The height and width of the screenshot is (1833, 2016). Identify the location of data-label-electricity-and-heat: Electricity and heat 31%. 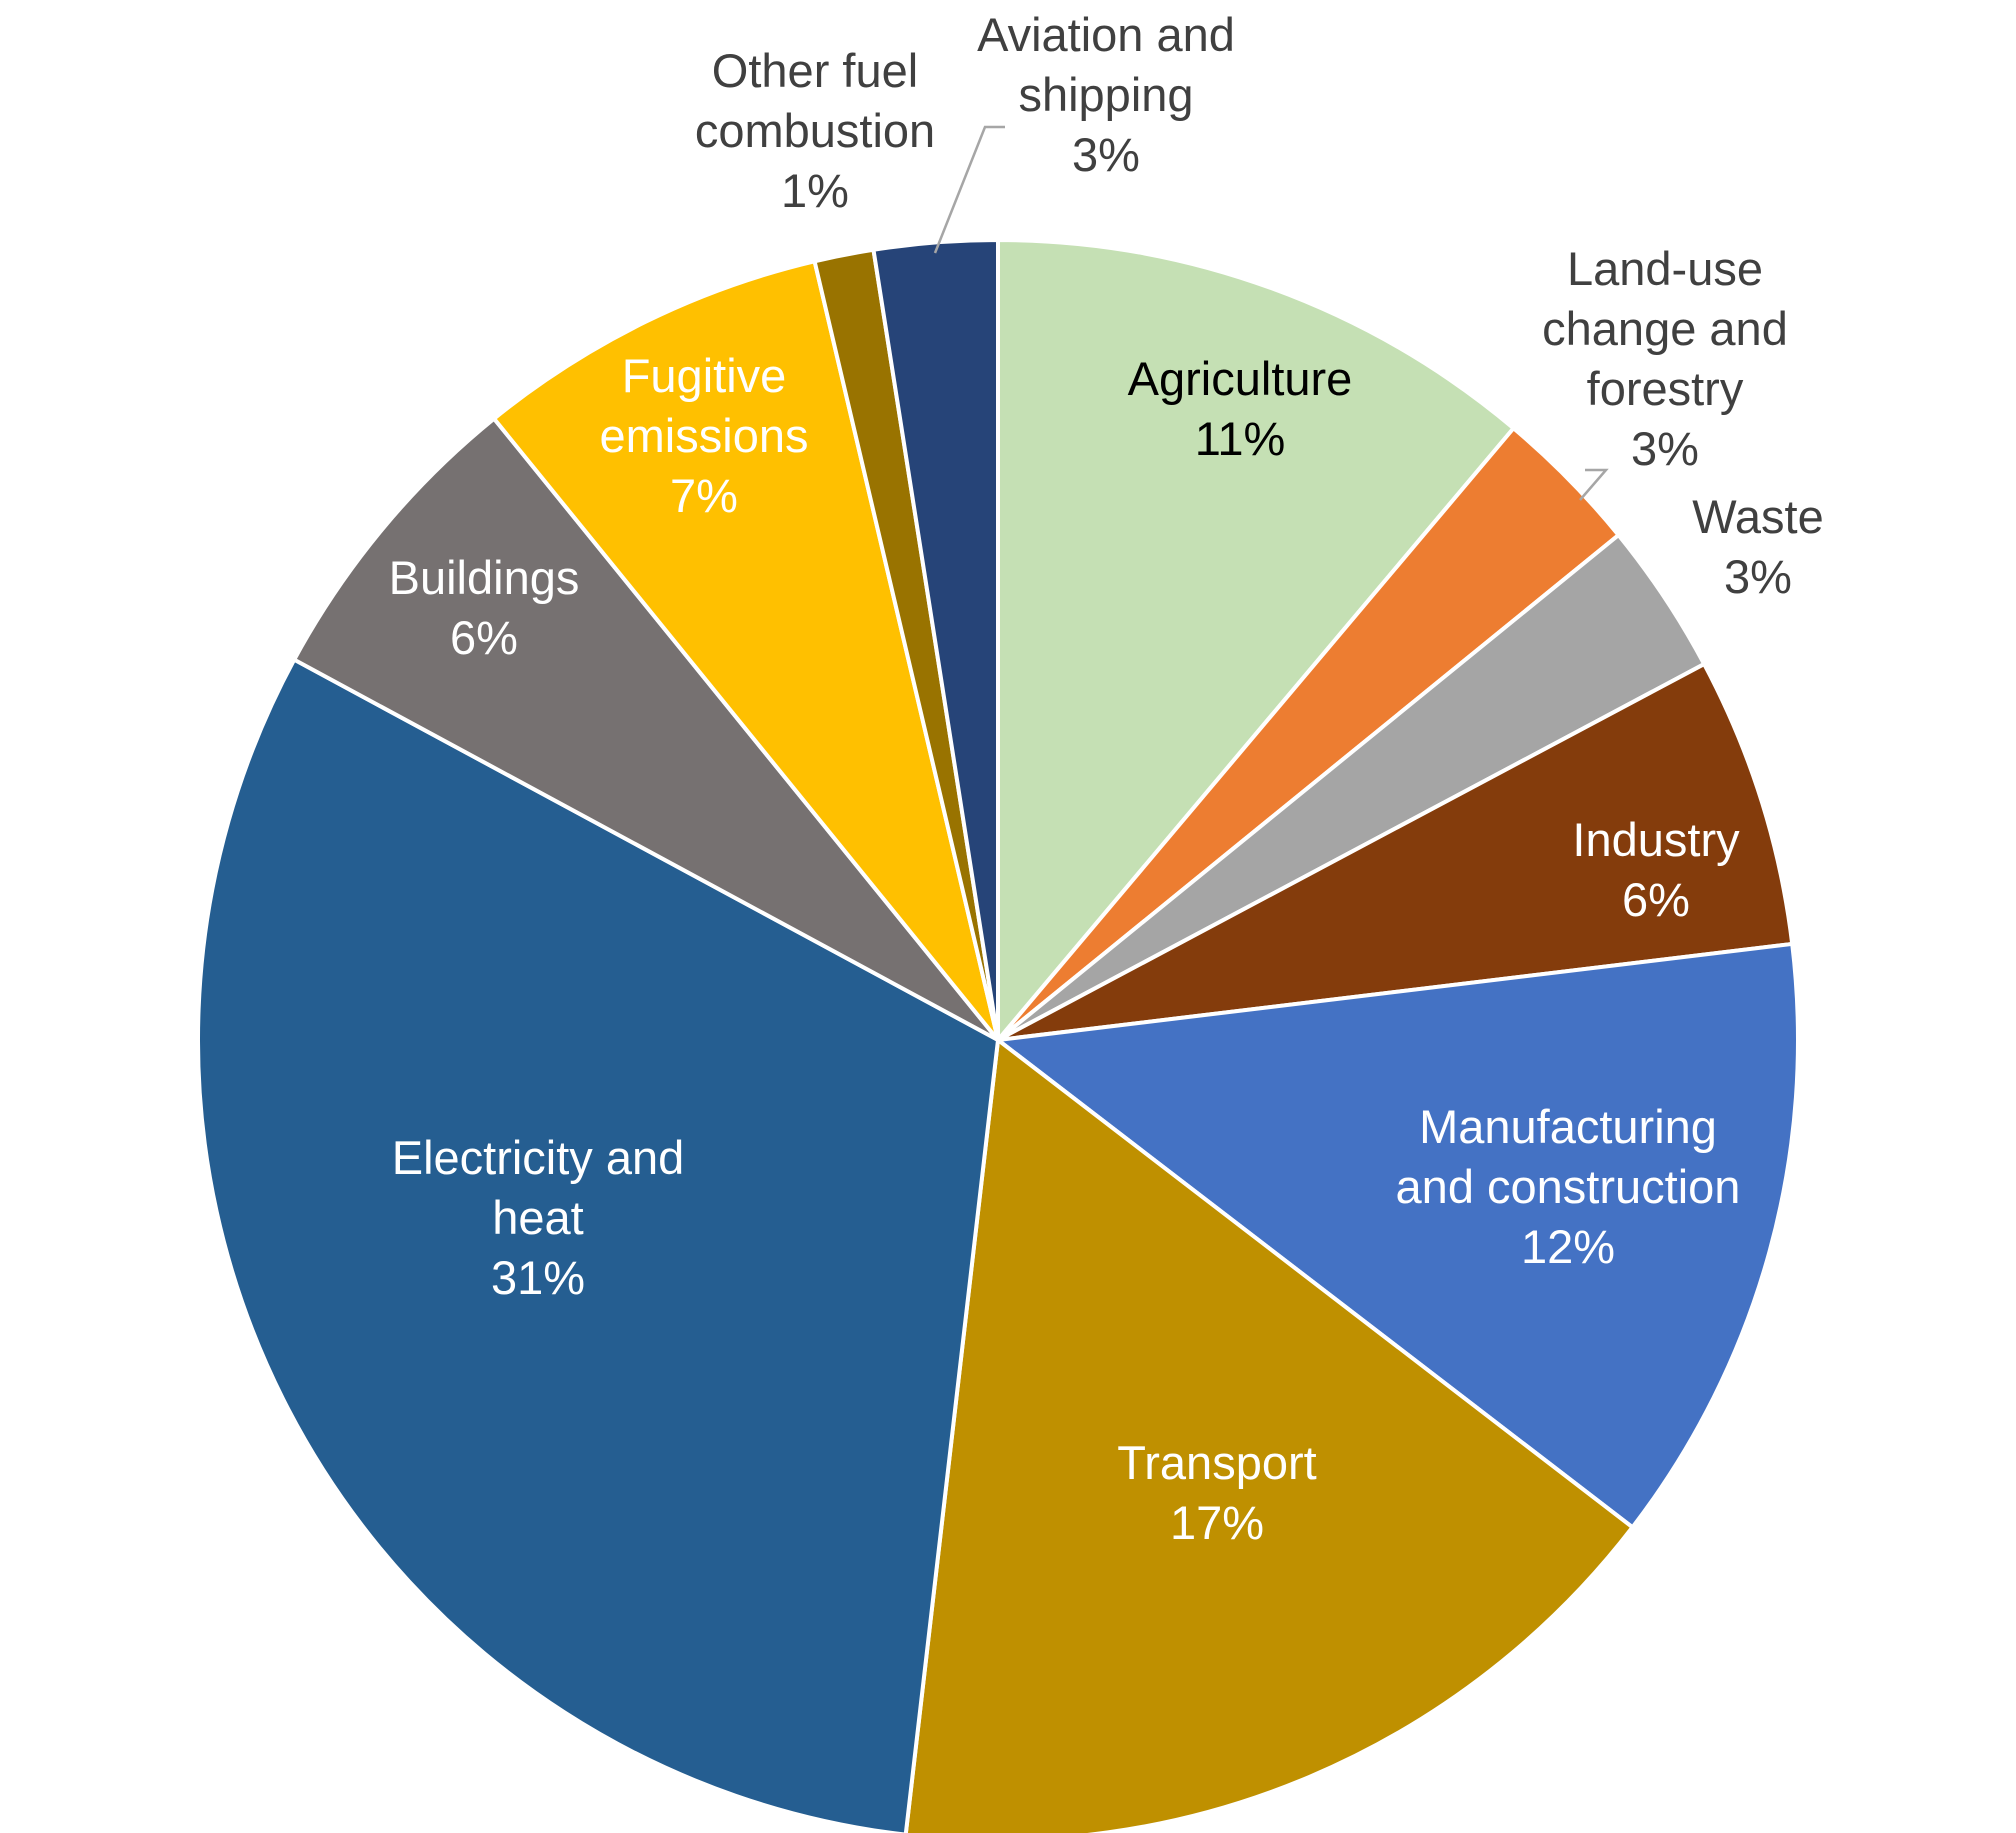
(538, 1217).